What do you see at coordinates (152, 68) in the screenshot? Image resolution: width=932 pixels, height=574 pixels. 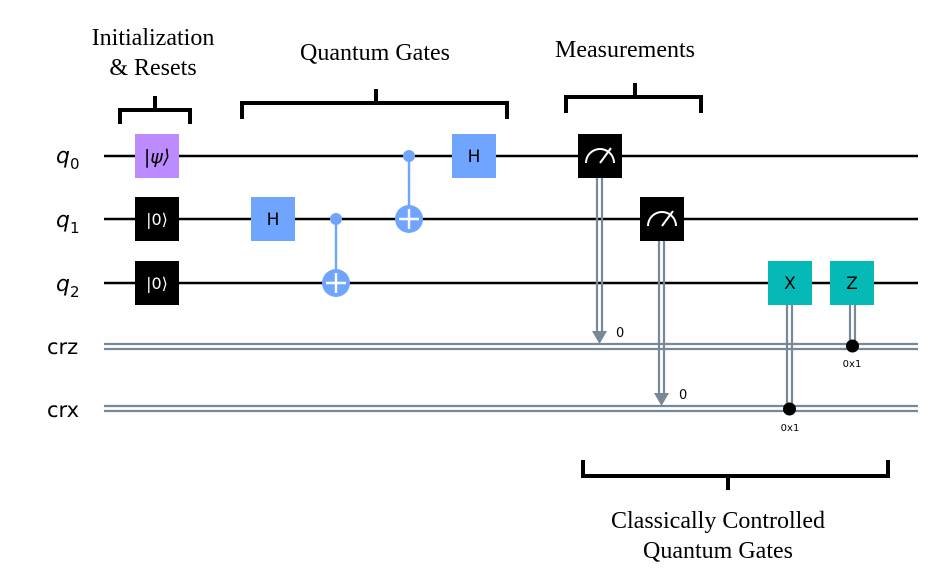 I see `section-label-init-line2: & Resets` at bounding box center [152, 68].